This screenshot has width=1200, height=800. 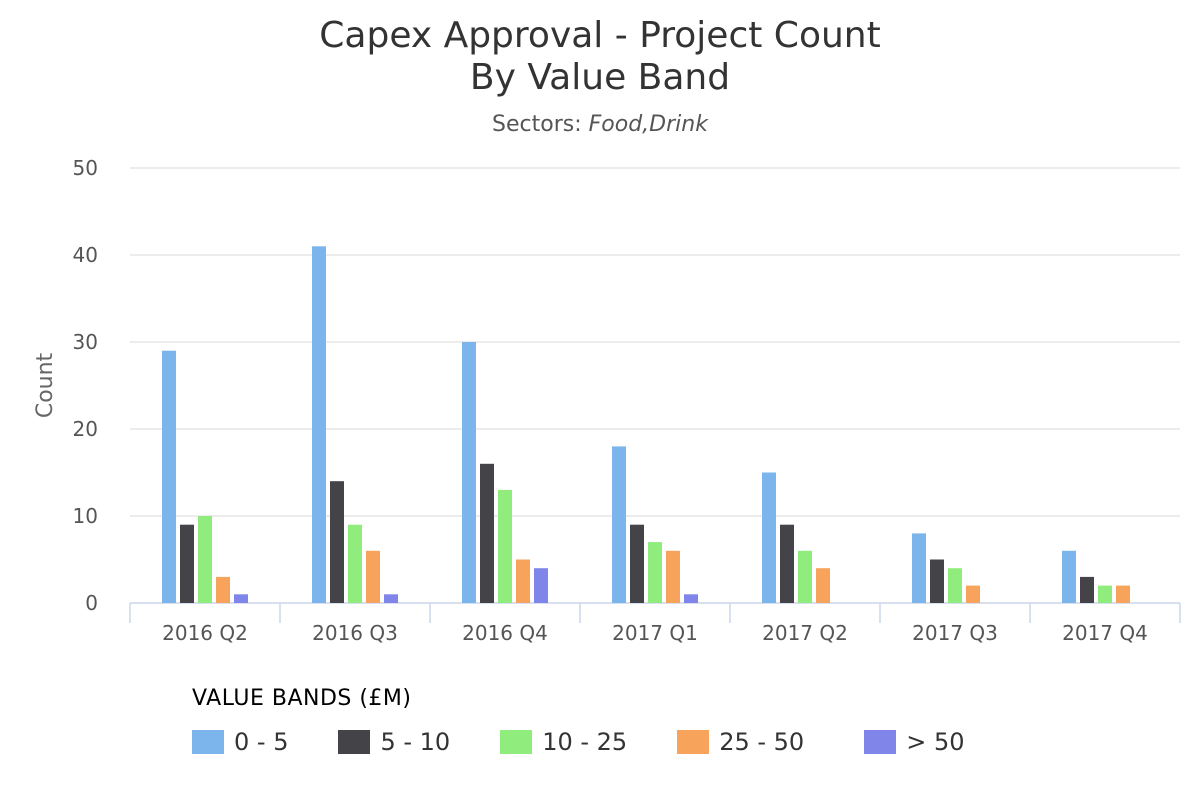 What do you see at coordinates (1105, 633) in the screenshot?
I see `x-tick-label: 2017 Q4` at bounding box center [1105, 633].